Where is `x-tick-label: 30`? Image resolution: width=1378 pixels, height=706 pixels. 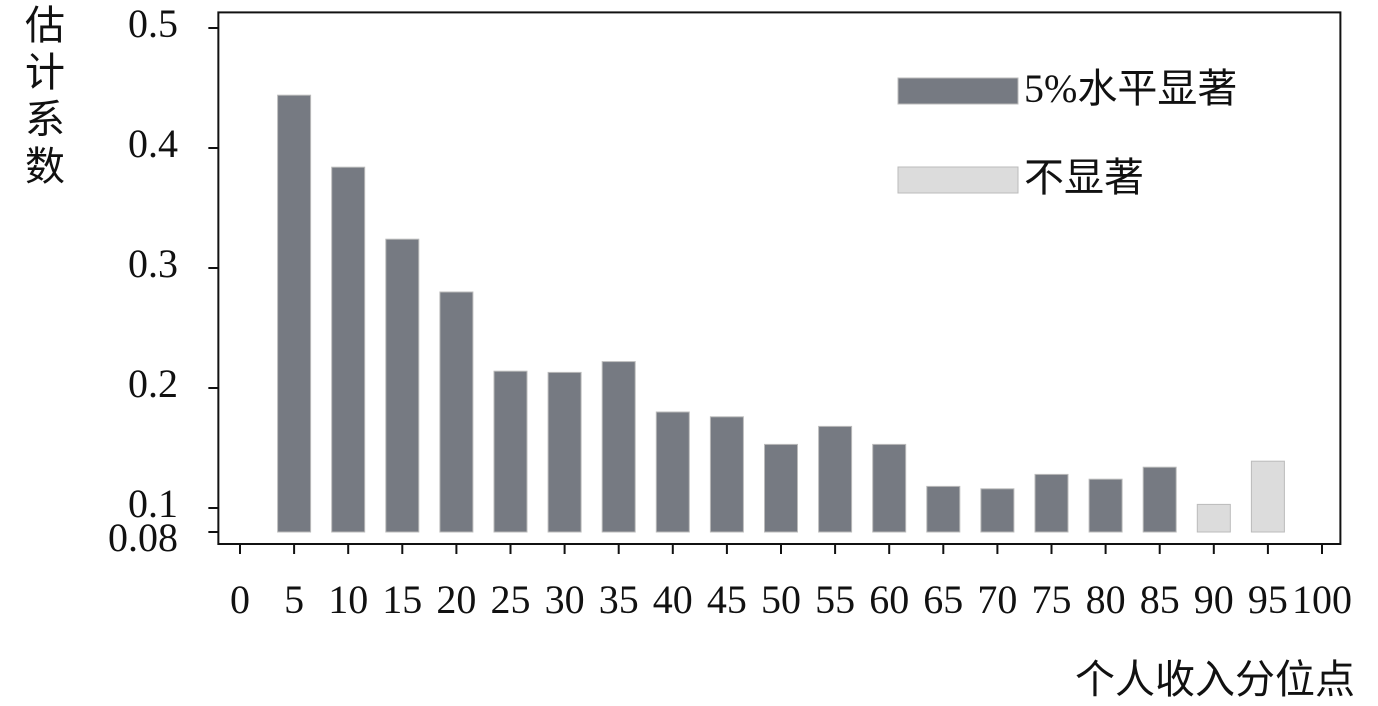
x-tick-label: 30 is located at coordinates (565, 599).